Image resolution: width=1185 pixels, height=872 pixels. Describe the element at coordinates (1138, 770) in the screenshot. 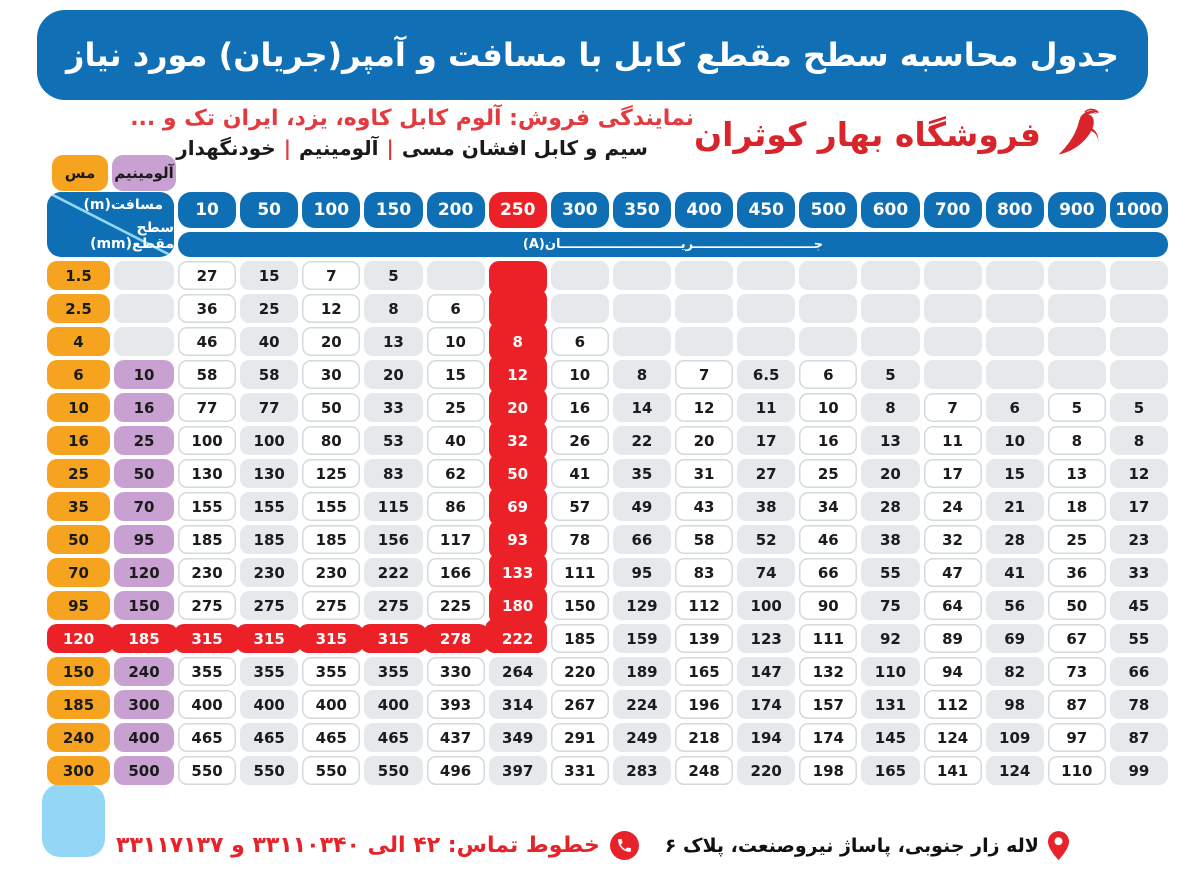

I see `amperage-cell: 99` at that location.